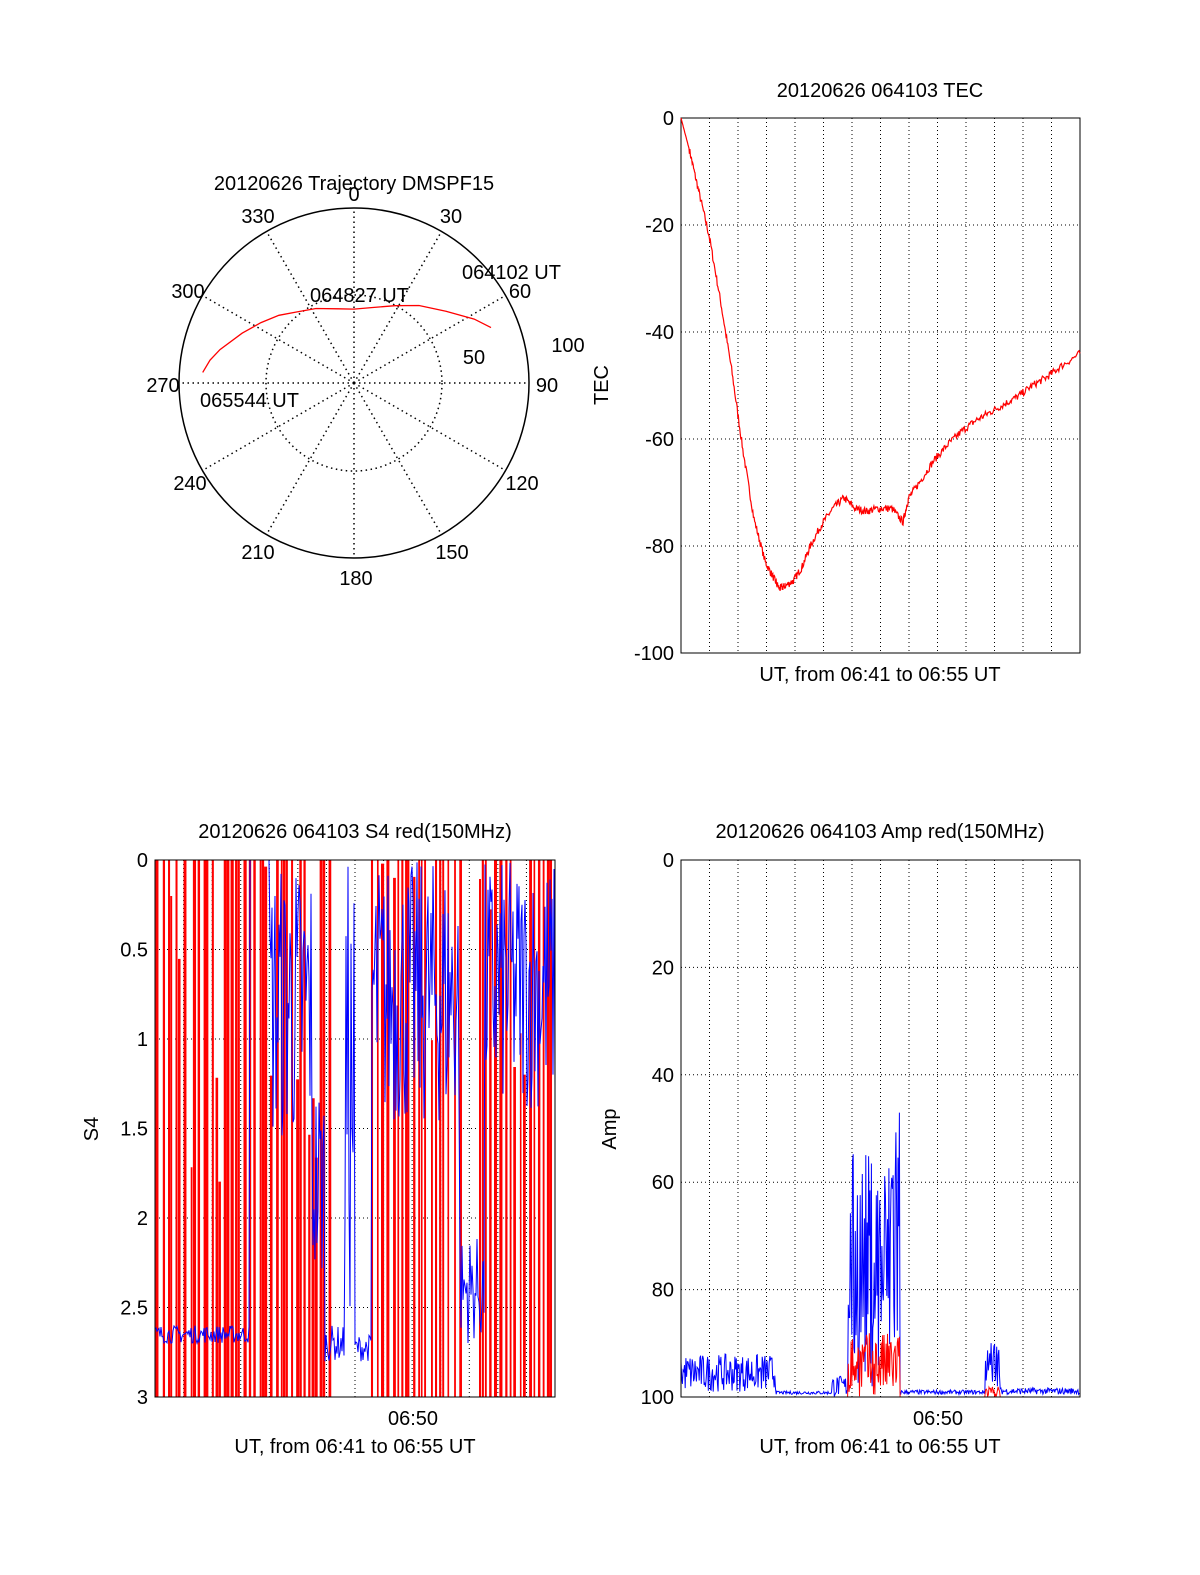  I want to click on polar-title: 20120626 Trajectory DMSPF15, so click(354, 184).